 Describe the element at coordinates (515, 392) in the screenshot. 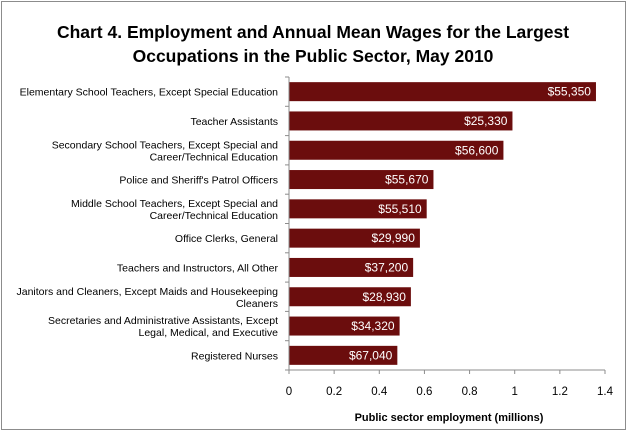

I see `x-tick-label-5: 1` at that location.